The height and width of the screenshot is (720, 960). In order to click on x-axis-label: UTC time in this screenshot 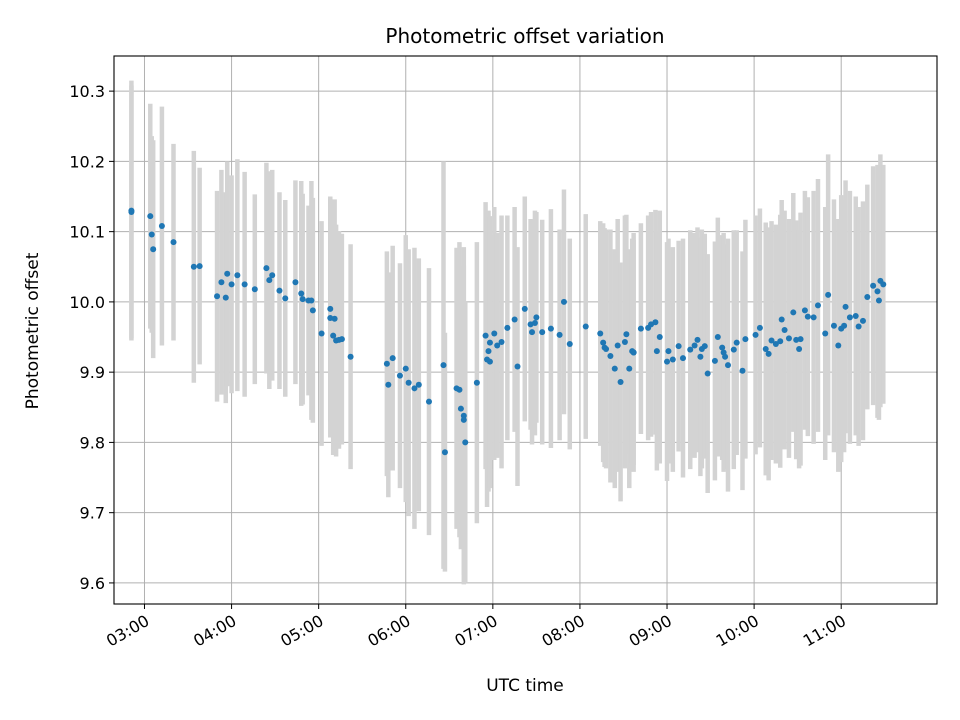, I will do `click(525, 686)`.